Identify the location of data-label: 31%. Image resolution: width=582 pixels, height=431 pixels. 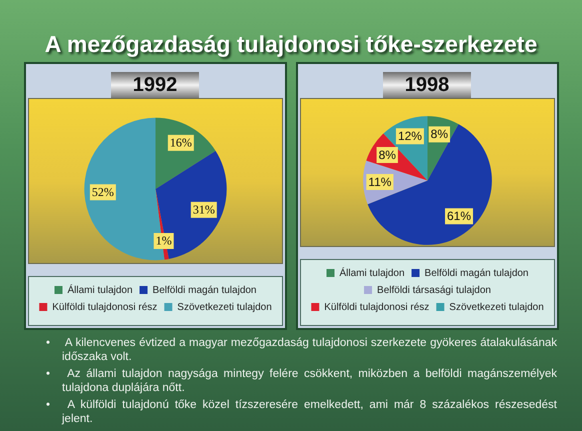
(203, 209).